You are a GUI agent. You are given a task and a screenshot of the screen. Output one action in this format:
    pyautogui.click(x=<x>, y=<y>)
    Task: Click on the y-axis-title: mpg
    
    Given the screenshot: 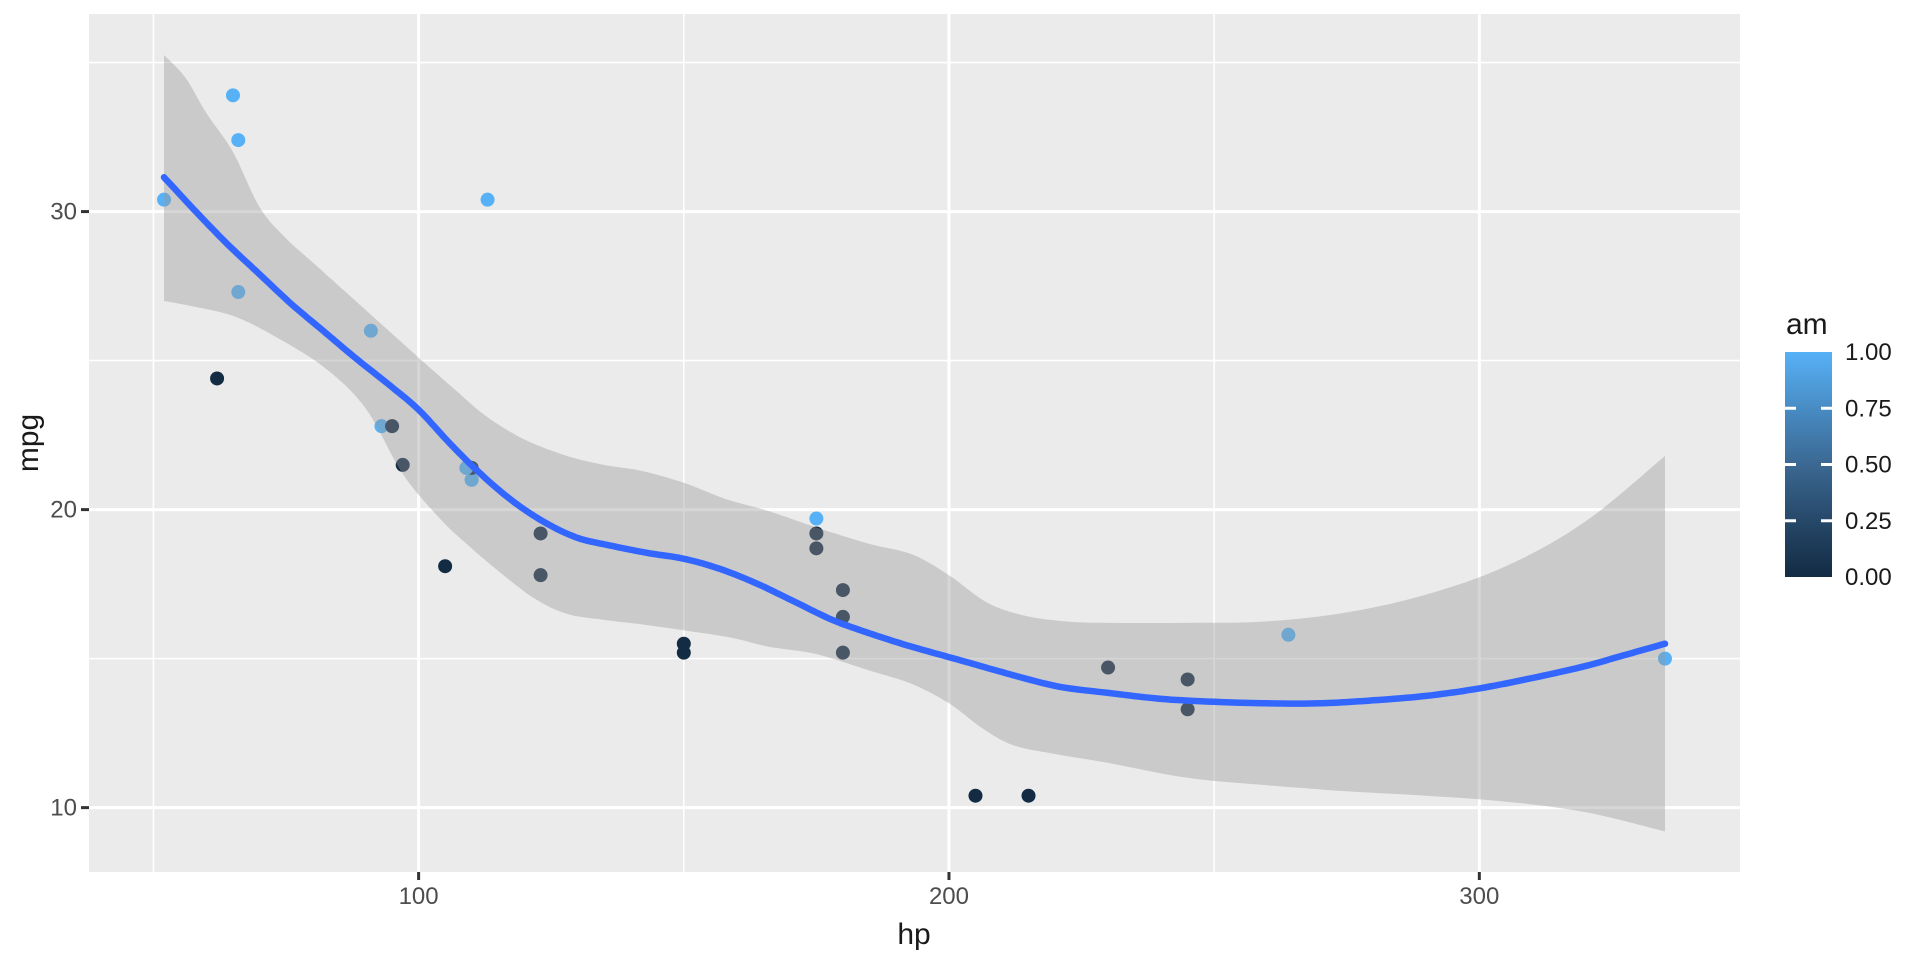 What is the action you would take?
    pyautogui.click(x=28, y=443)
    